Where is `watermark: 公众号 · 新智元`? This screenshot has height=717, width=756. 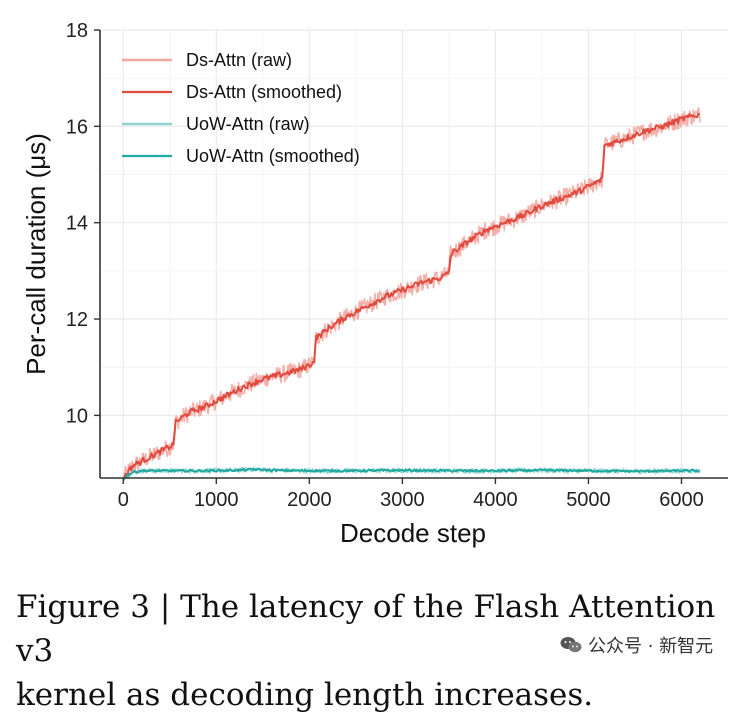 watermark: 公众号 · 新智元 is located at coordinates (636, 645).